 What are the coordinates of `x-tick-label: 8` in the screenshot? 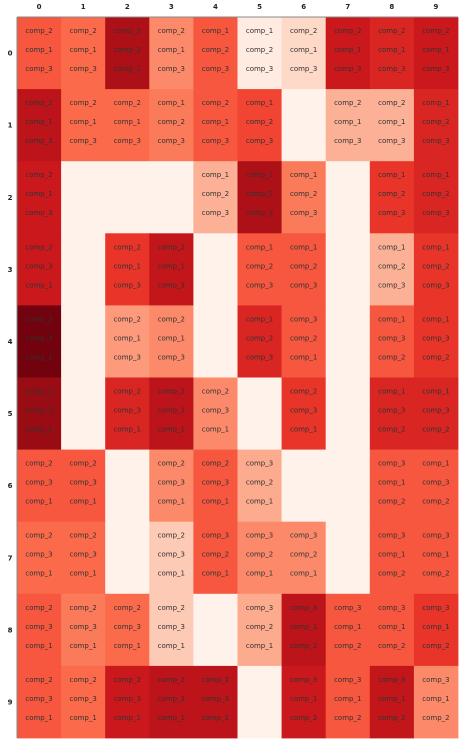 It's located at (391, 7).